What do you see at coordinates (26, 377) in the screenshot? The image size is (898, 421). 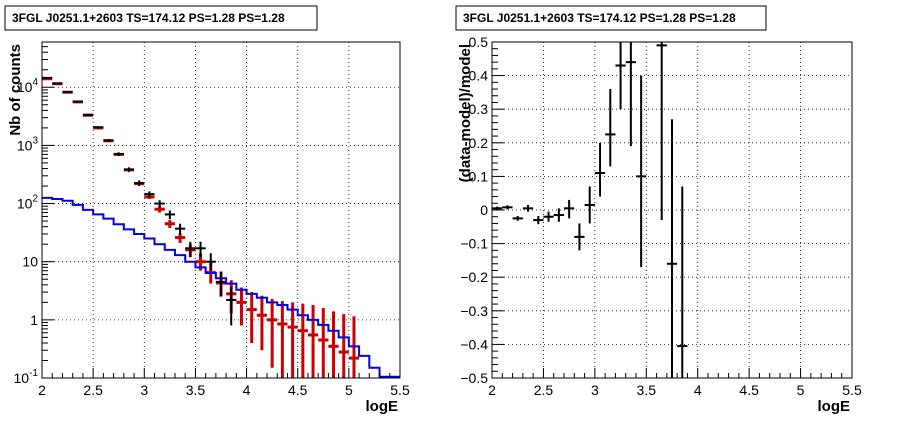 I see `y-tick-label: 10⁻¹` at bounding box center [26, 377].